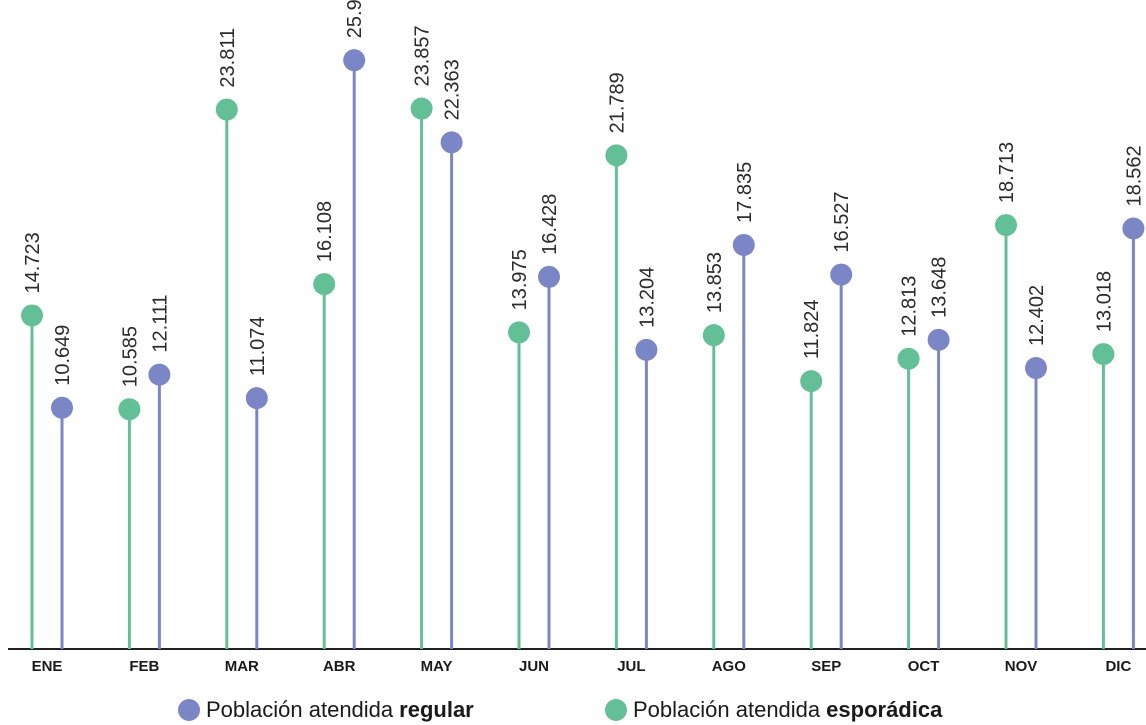  I want to click on value-label-esporadica-sep: 11.824, so click(812, 329).